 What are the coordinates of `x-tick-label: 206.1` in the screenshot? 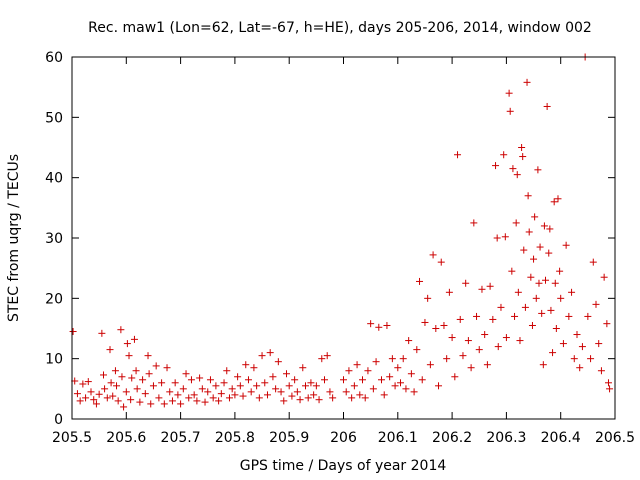 It's located at (398, 438).